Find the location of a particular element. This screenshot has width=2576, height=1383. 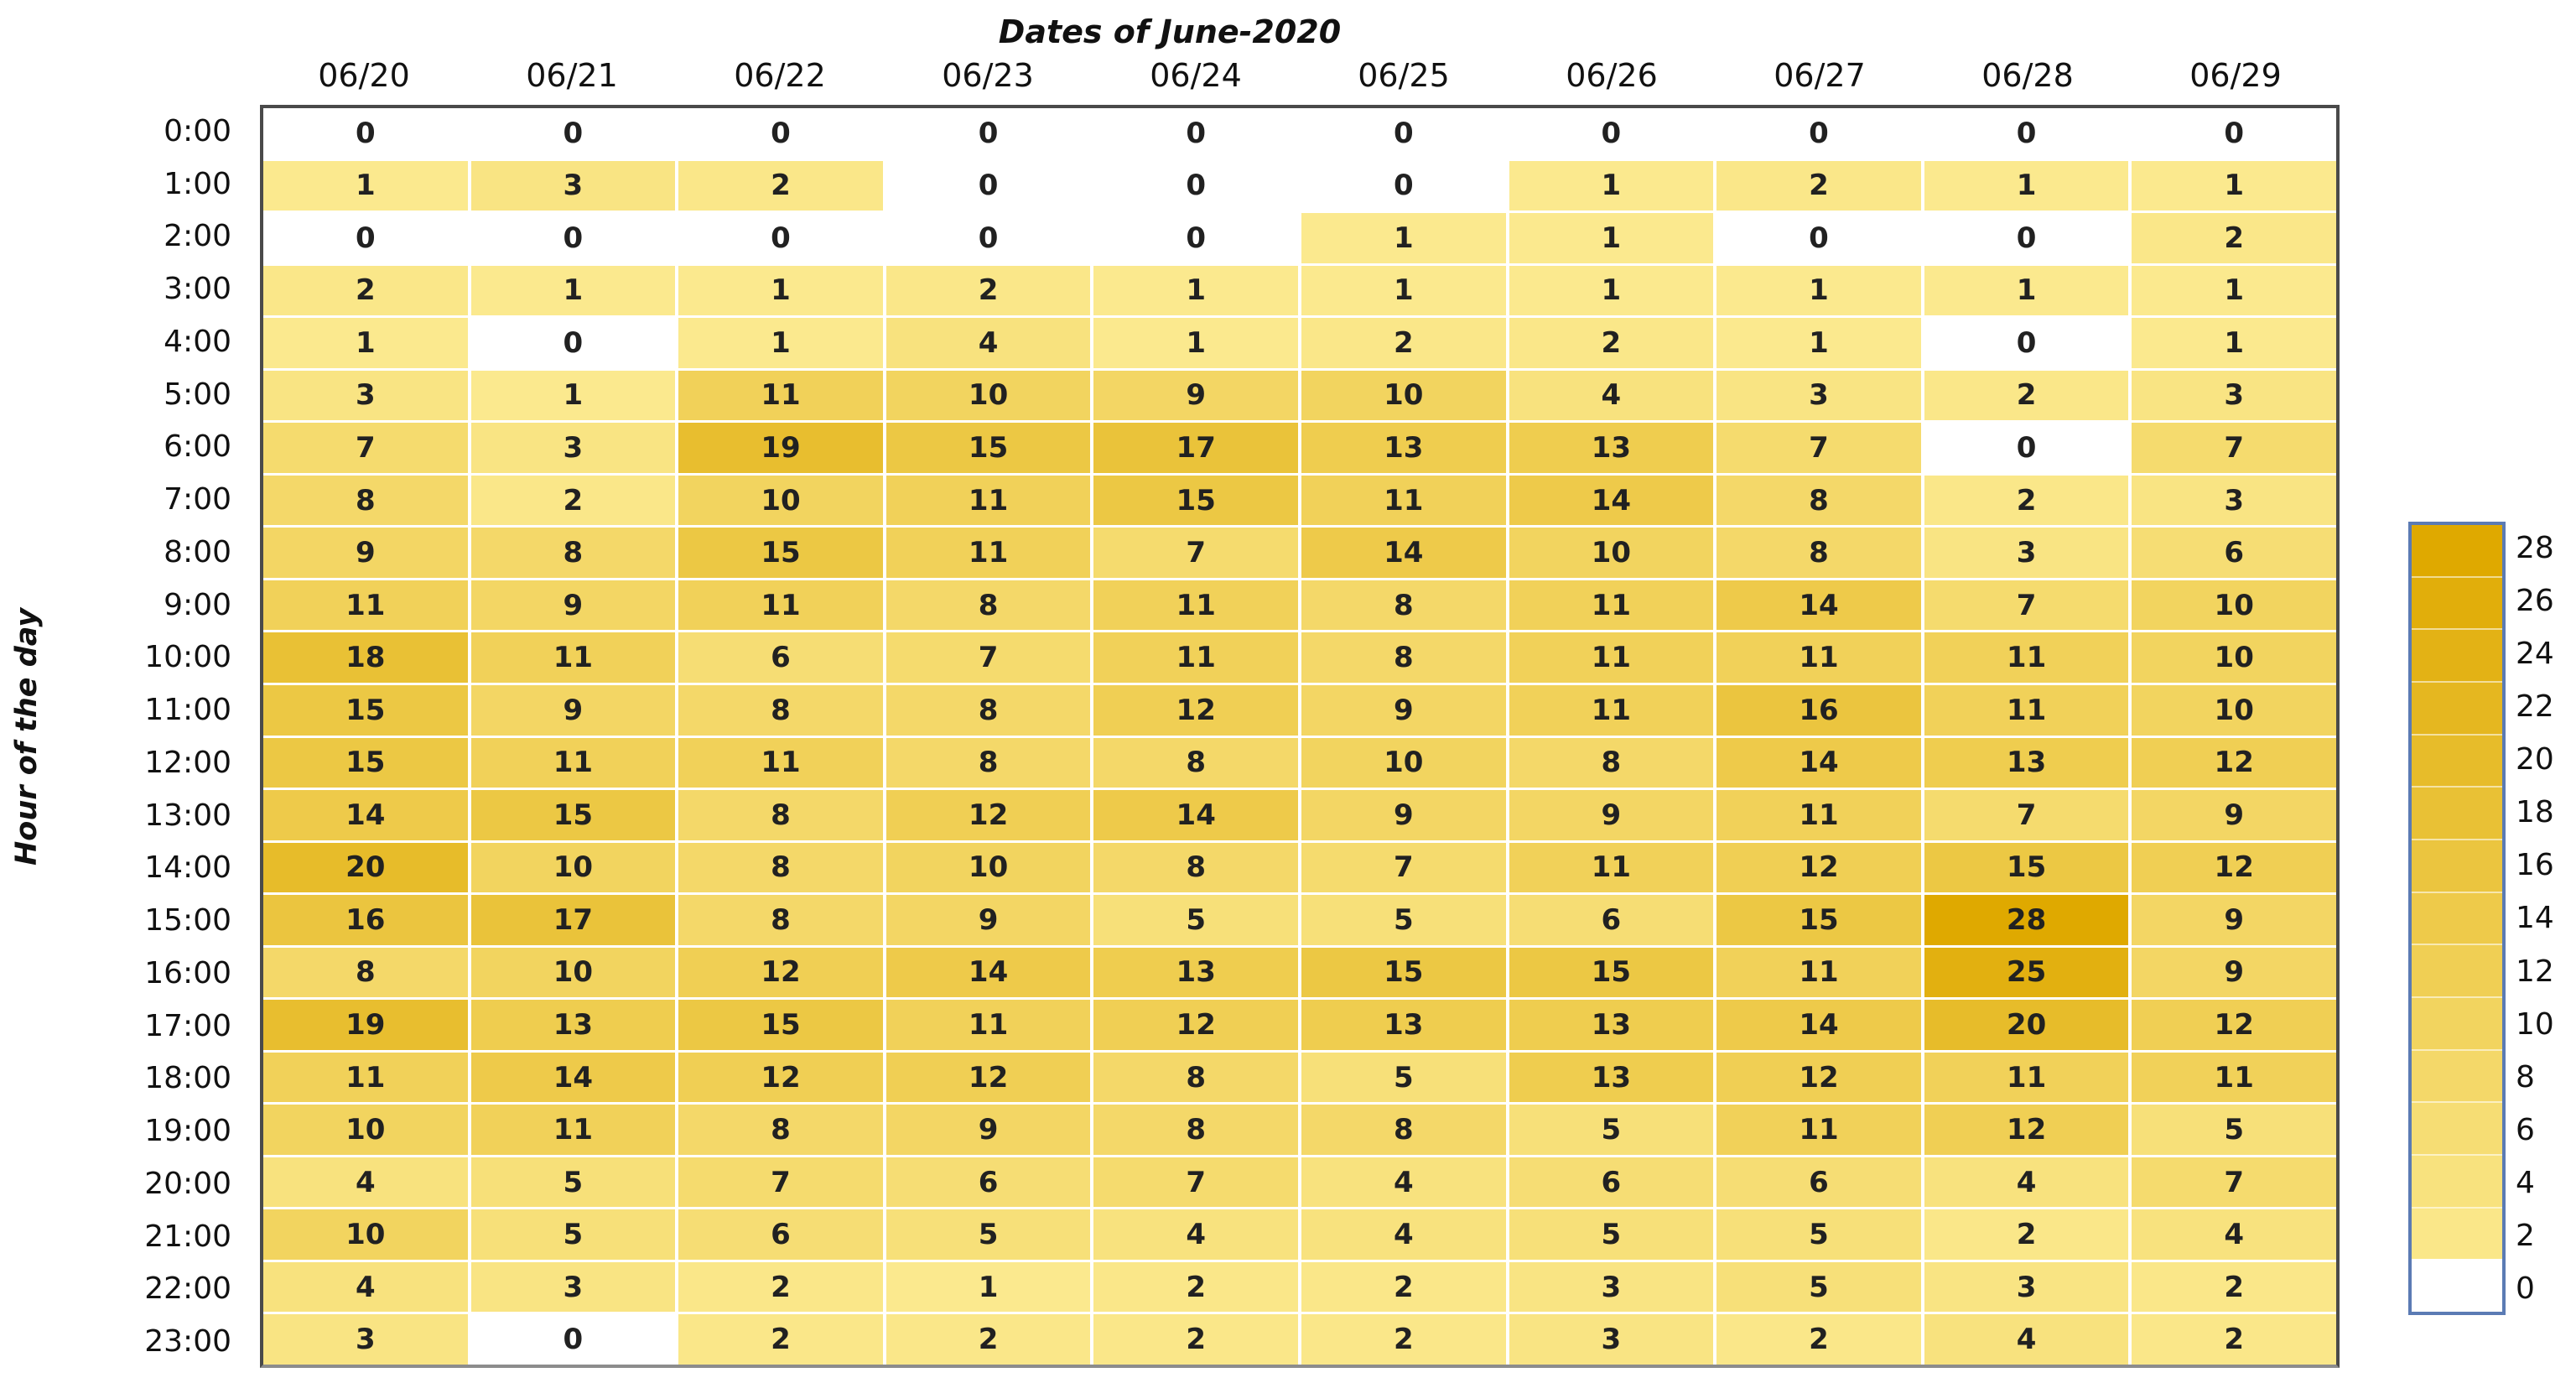

hour-label: 1:00 is located at coordinates (197, 183).